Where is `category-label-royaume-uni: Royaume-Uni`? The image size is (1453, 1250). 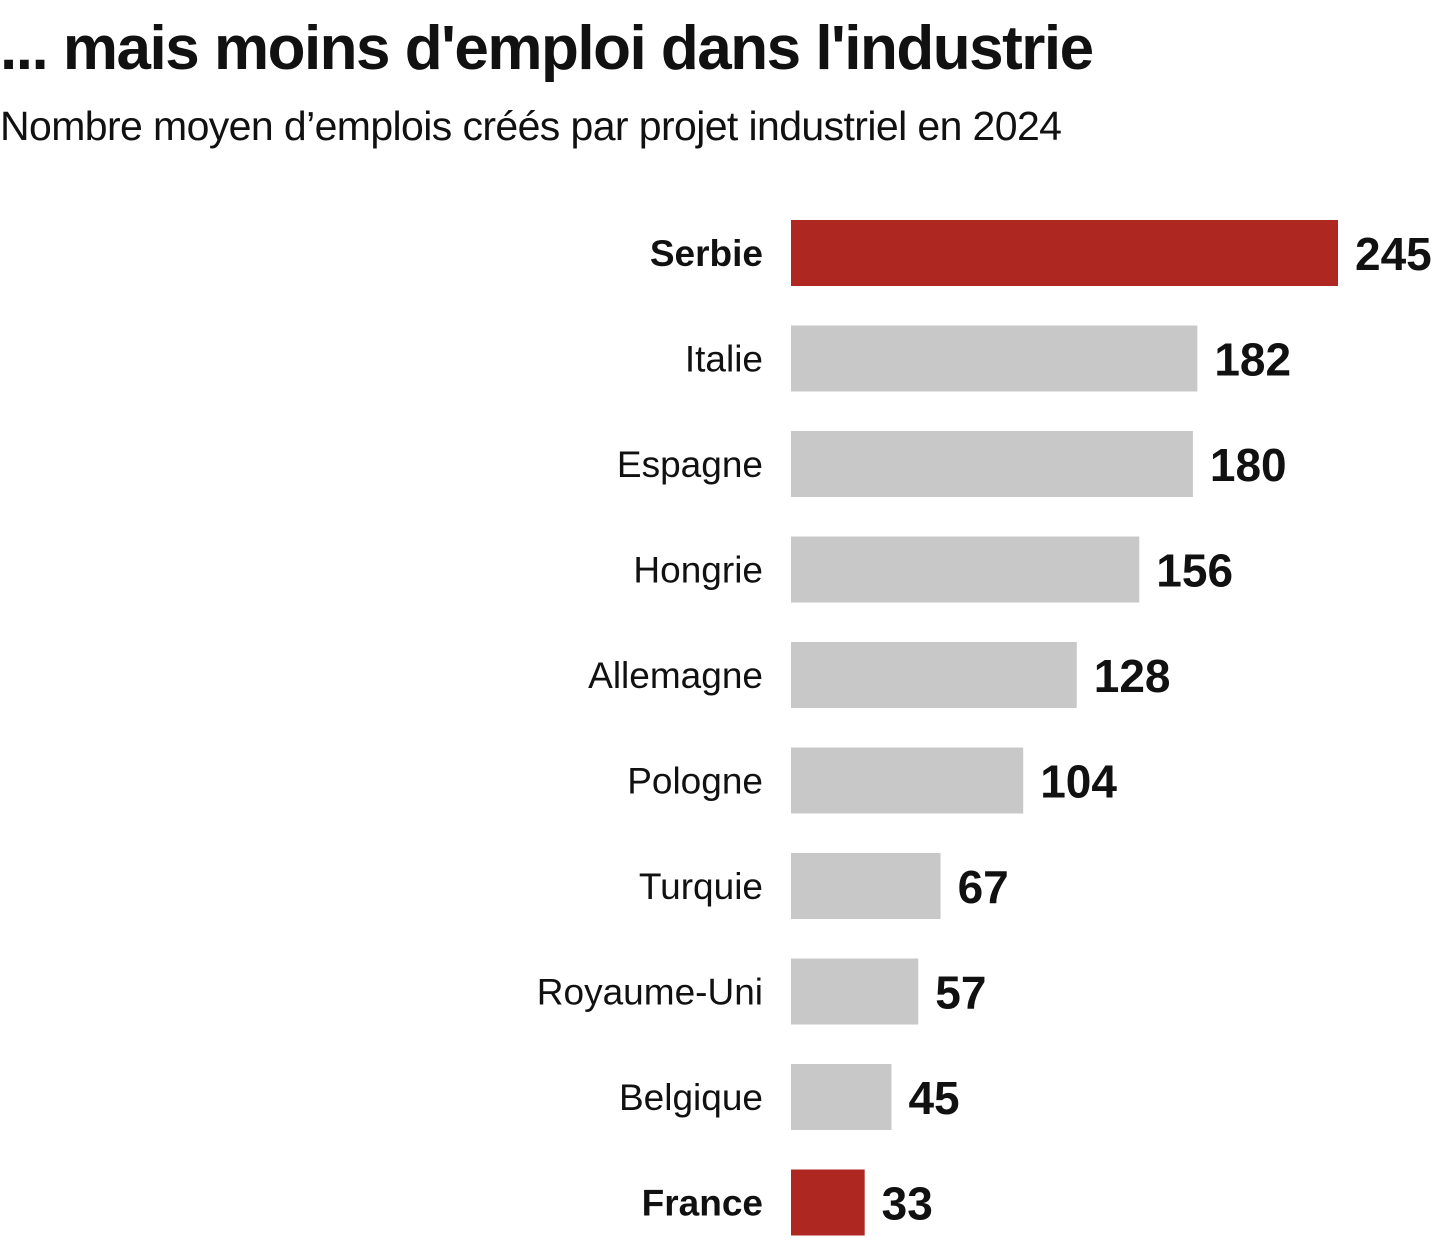 category-label-royaume-uni: Royaume-Uni is located at coordinates (650, 992).